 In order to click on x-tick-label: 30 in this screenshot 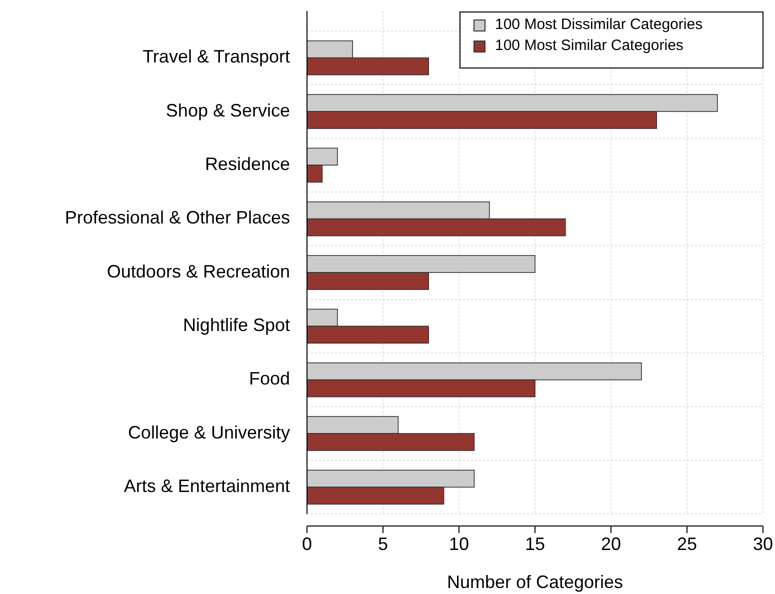, I will do `click(763, 544)`.